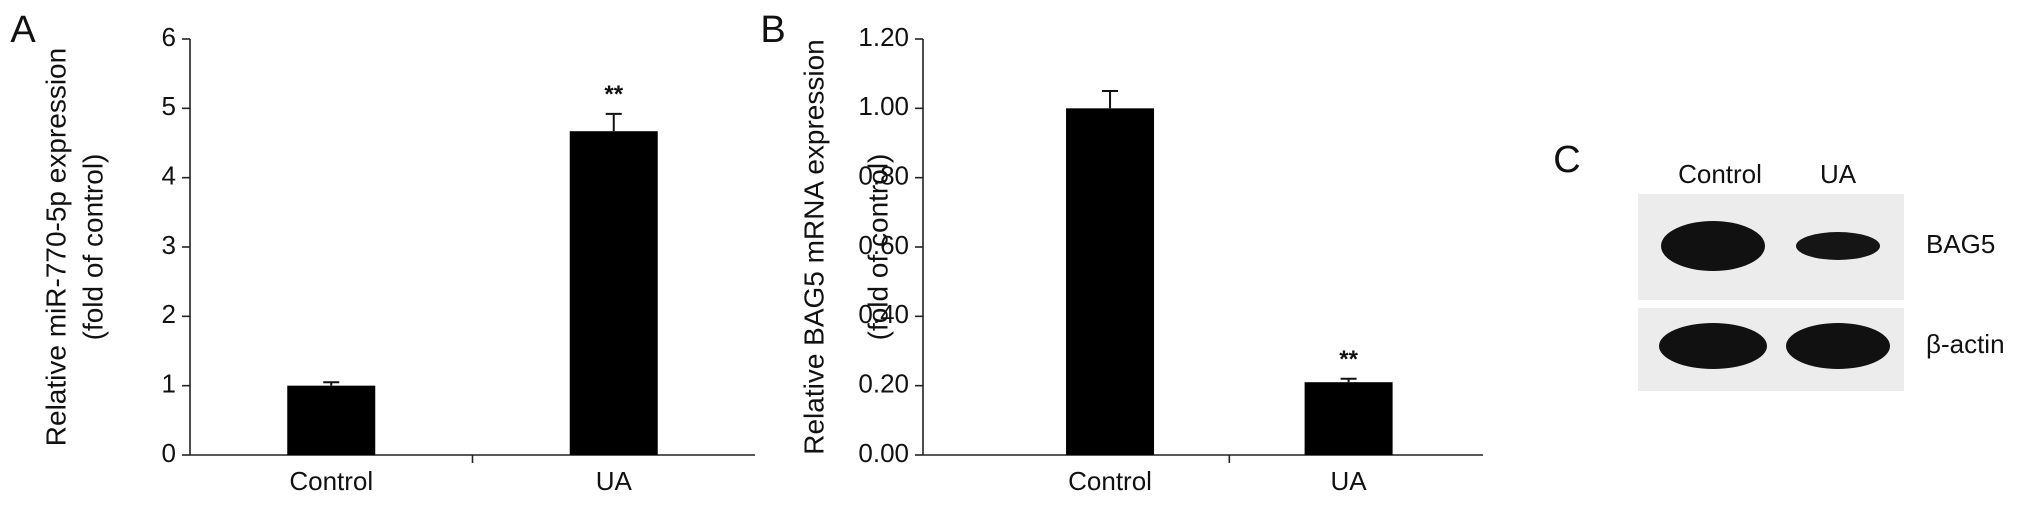 The height and width of the screenshot is (507, 2031). Describe the element at coordinates (883, 176) in the screenshot. I see `y-tick-label: 0.80` at that location.